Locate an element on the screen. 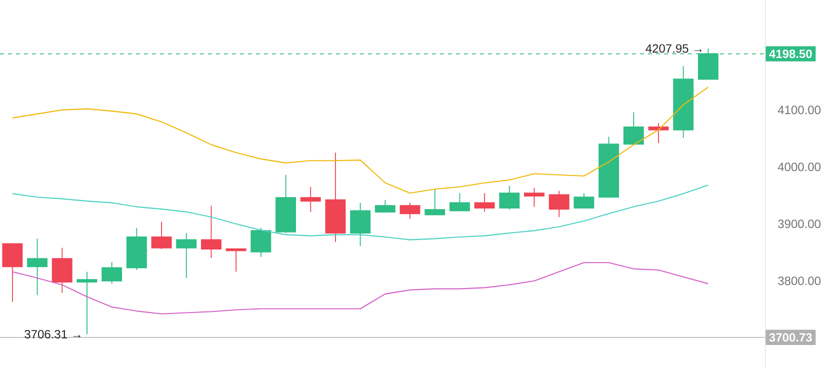 This screenshot has height=368, width=837. y-tick-label: 4000.00 is located at coordinates (799, 167).